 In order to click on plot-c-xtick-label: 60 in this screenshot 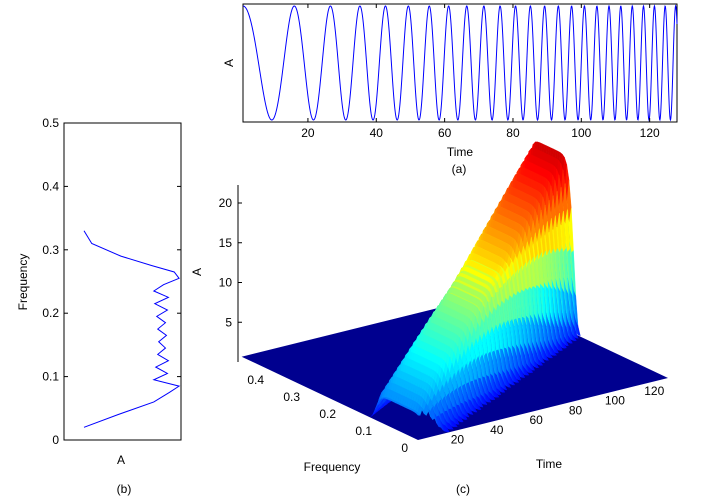, I will do `click(536, 420)`.